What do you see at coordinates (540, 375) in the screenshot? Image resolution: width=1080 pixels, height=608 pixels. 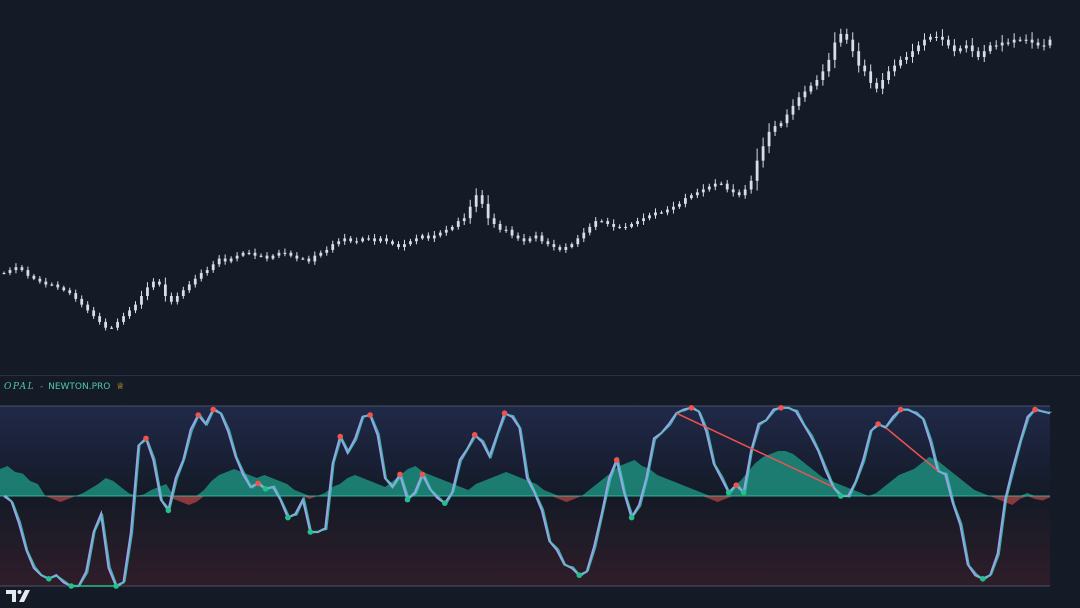 I see `pane-divider` at bounding box center [540, 375].